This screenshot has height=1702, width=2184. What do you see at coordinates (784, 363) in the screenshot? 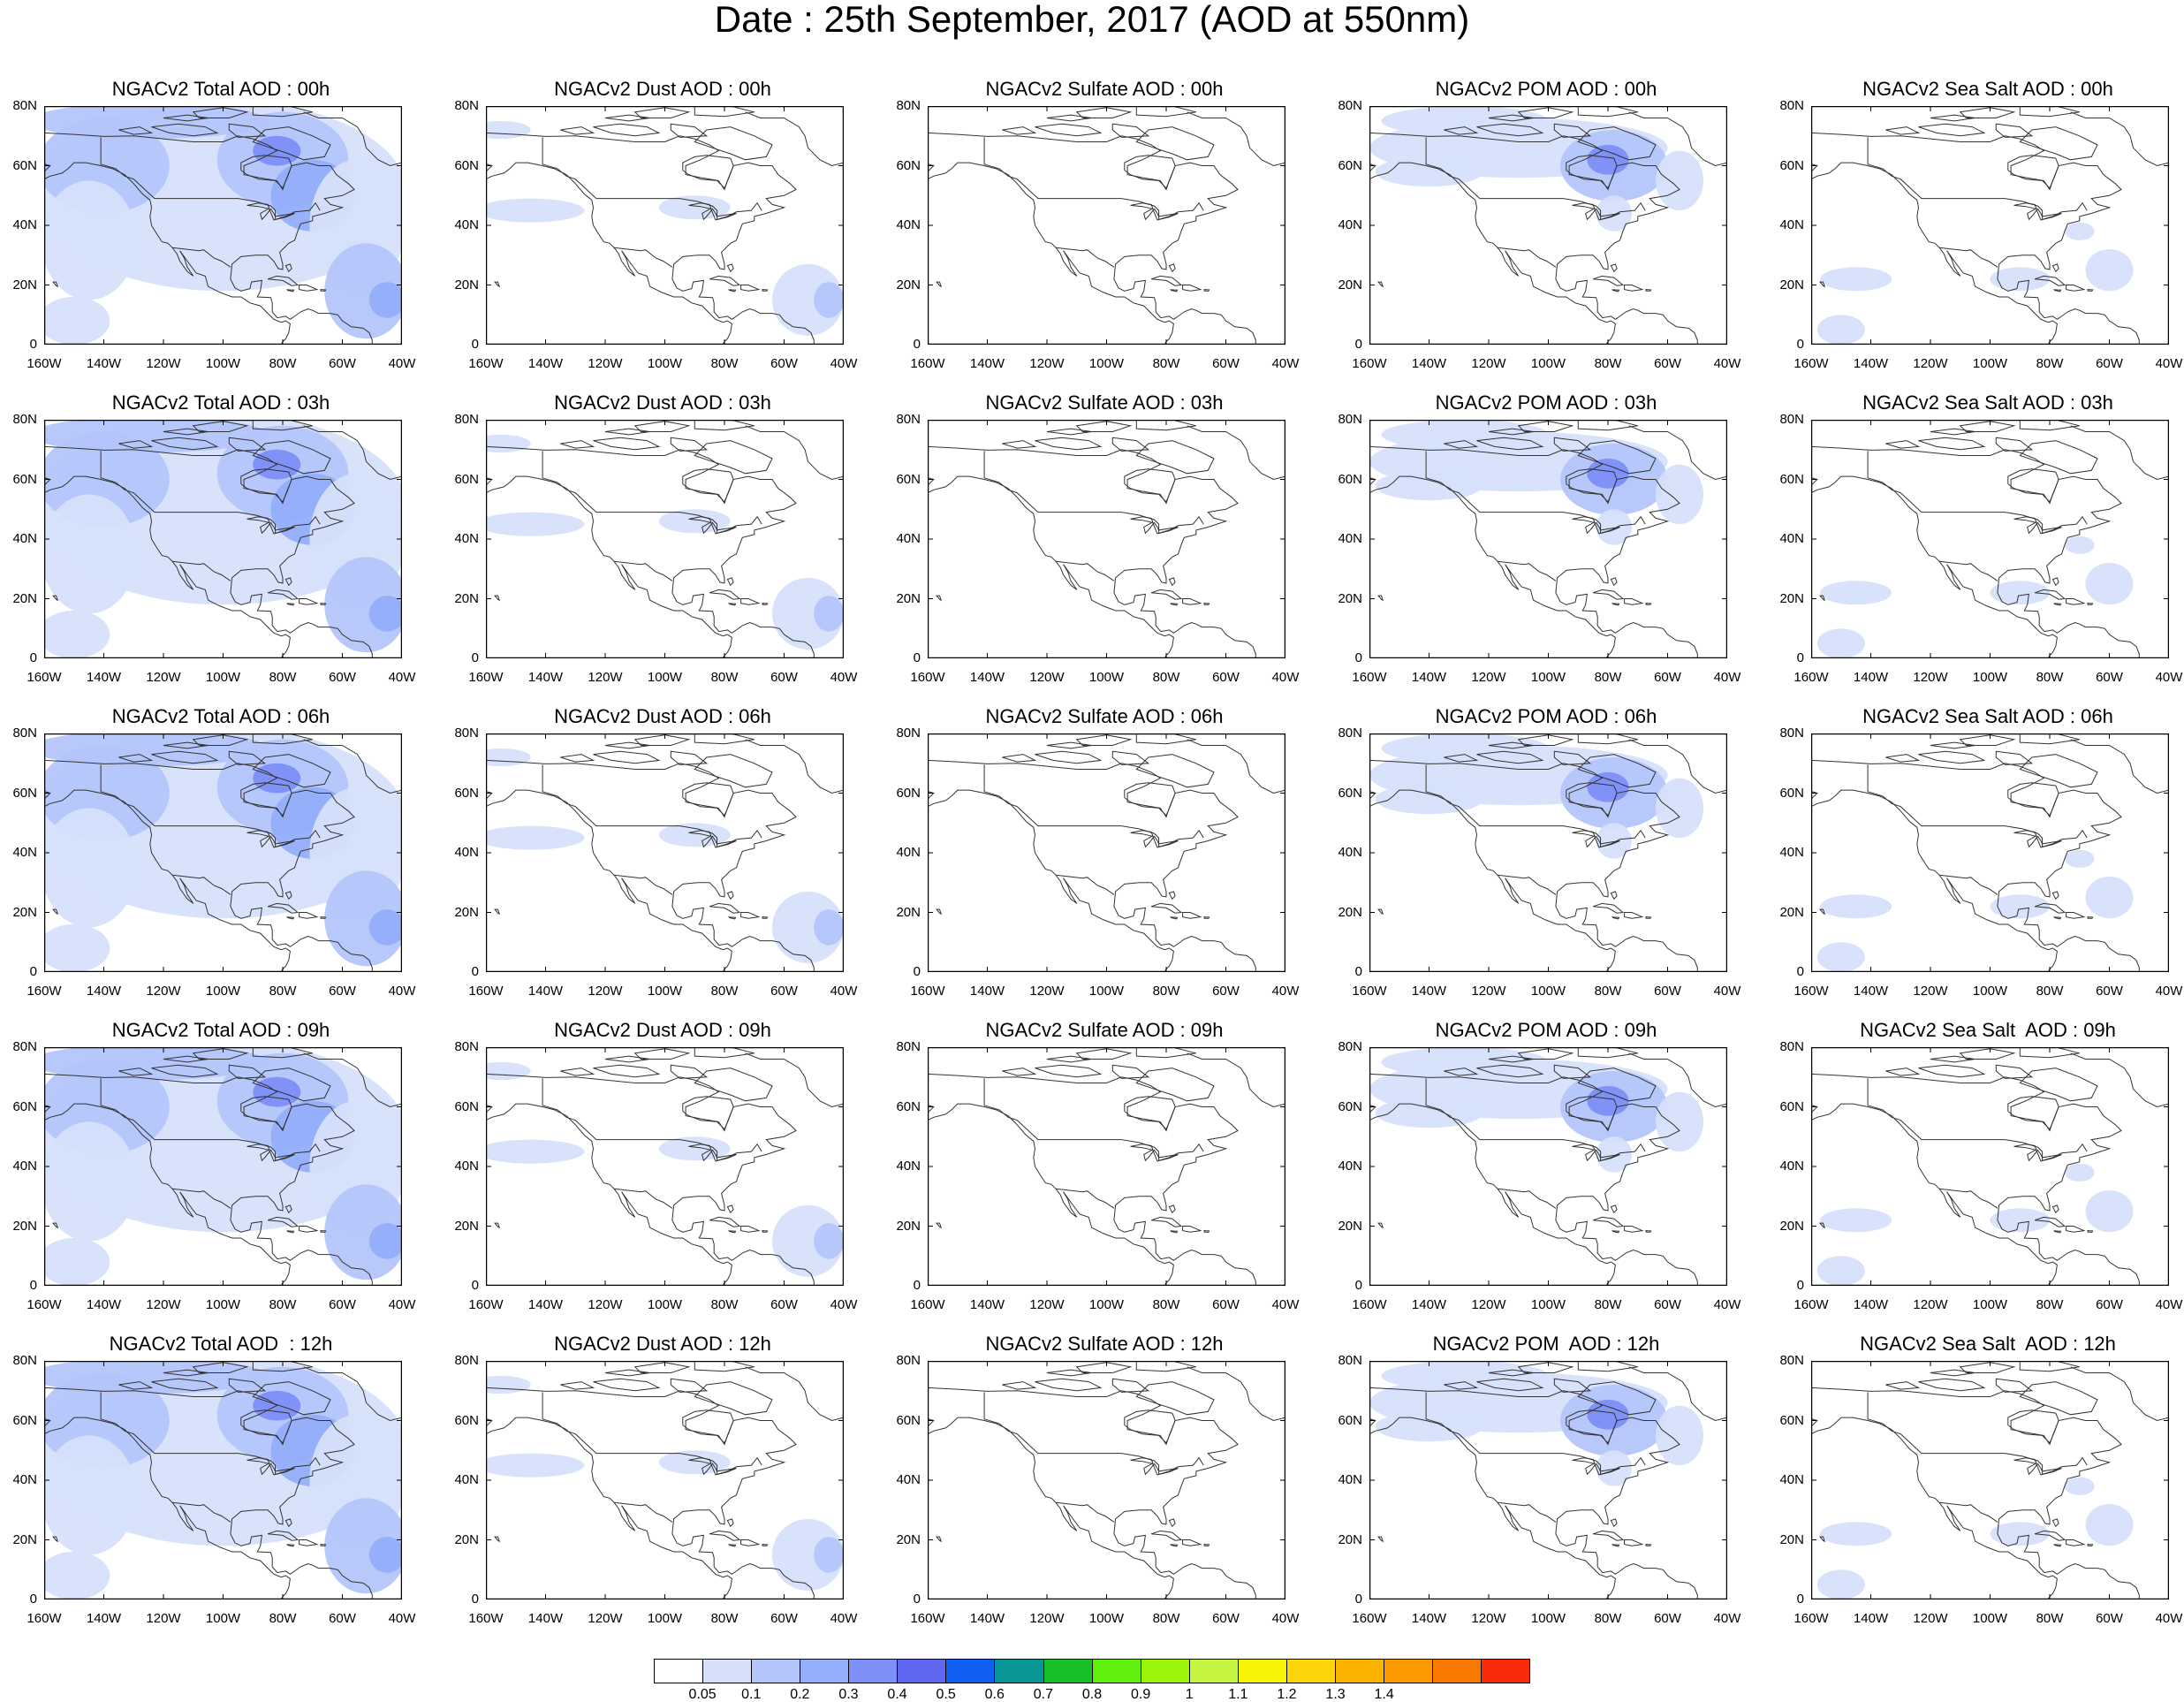
I see `lon-tick-label: 60W` at bounding box center [784, 363].